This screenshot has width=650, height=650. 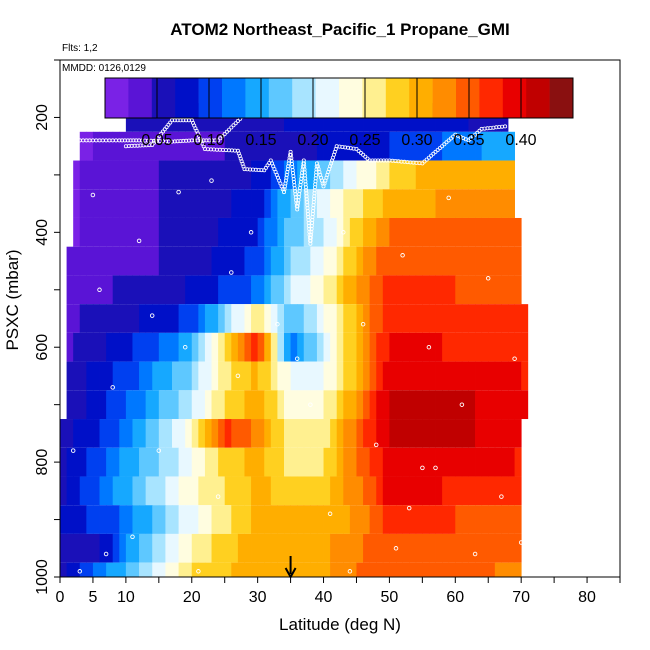 What do you see at coordinates (339, 98) in the screenshot?
I see `colorbar-frame` at bounding box center [339, 98].